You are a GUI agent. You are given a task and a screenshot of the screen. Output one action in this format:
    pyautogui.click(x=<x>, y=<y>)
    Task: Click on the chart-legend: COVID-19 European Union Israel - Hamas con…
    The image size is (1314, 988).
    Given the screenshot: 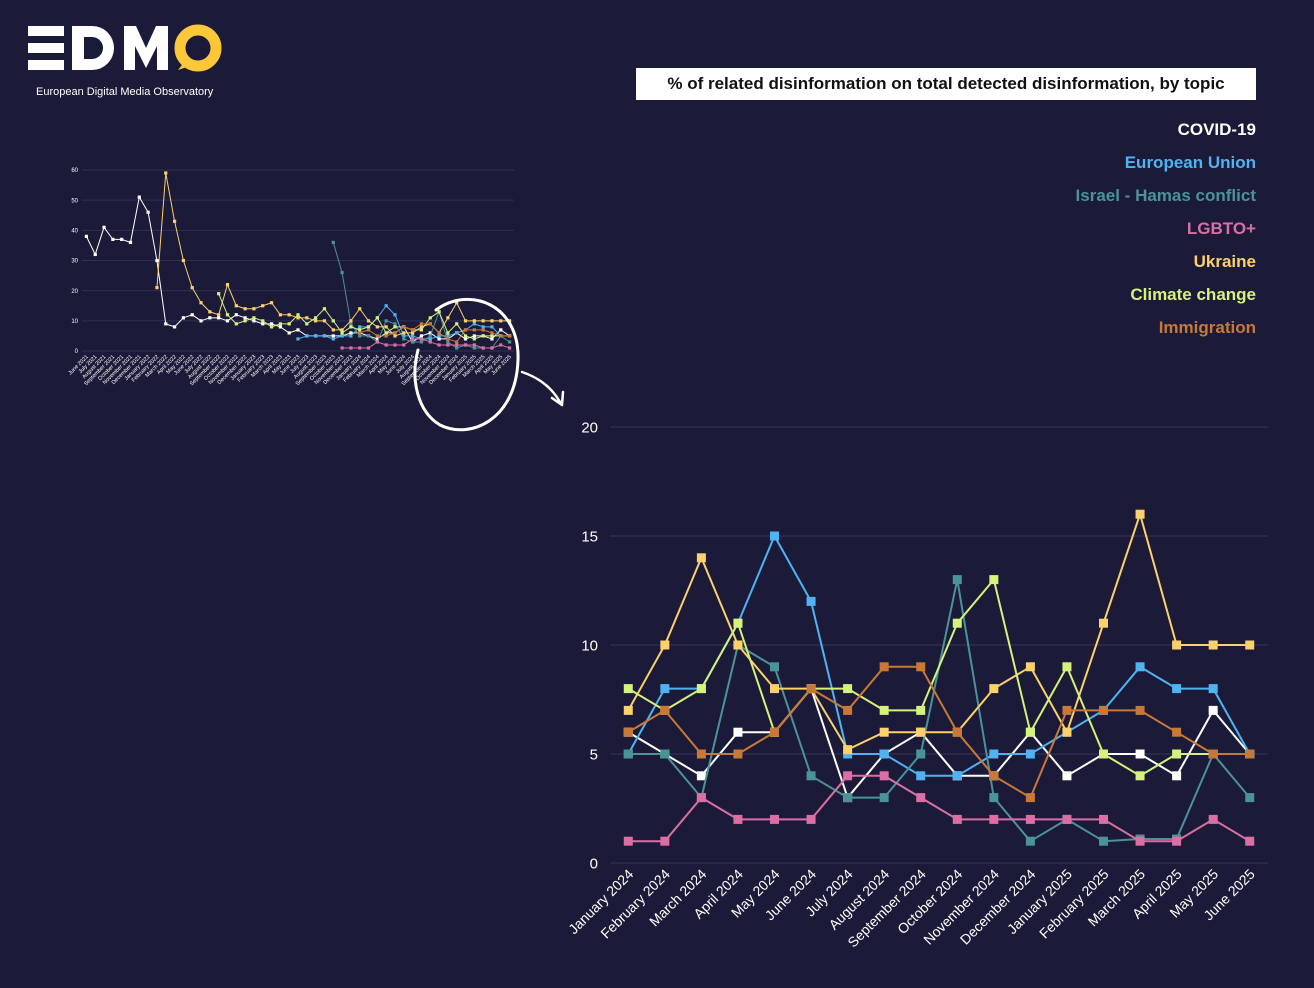 What is the action you would take?
    pyautogui.click(x=1166, y=233)
    